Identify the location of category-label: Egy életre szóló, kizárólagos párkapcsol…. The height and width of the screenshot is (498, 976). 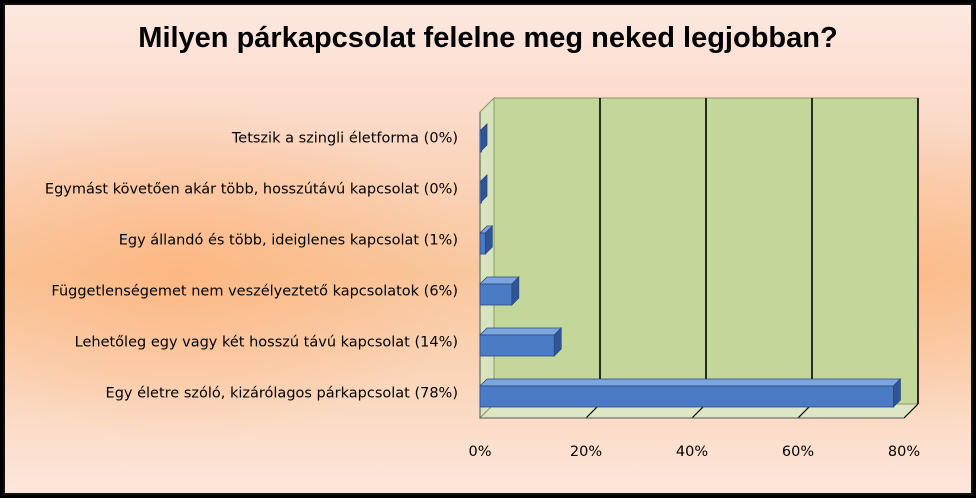
(282, 394).